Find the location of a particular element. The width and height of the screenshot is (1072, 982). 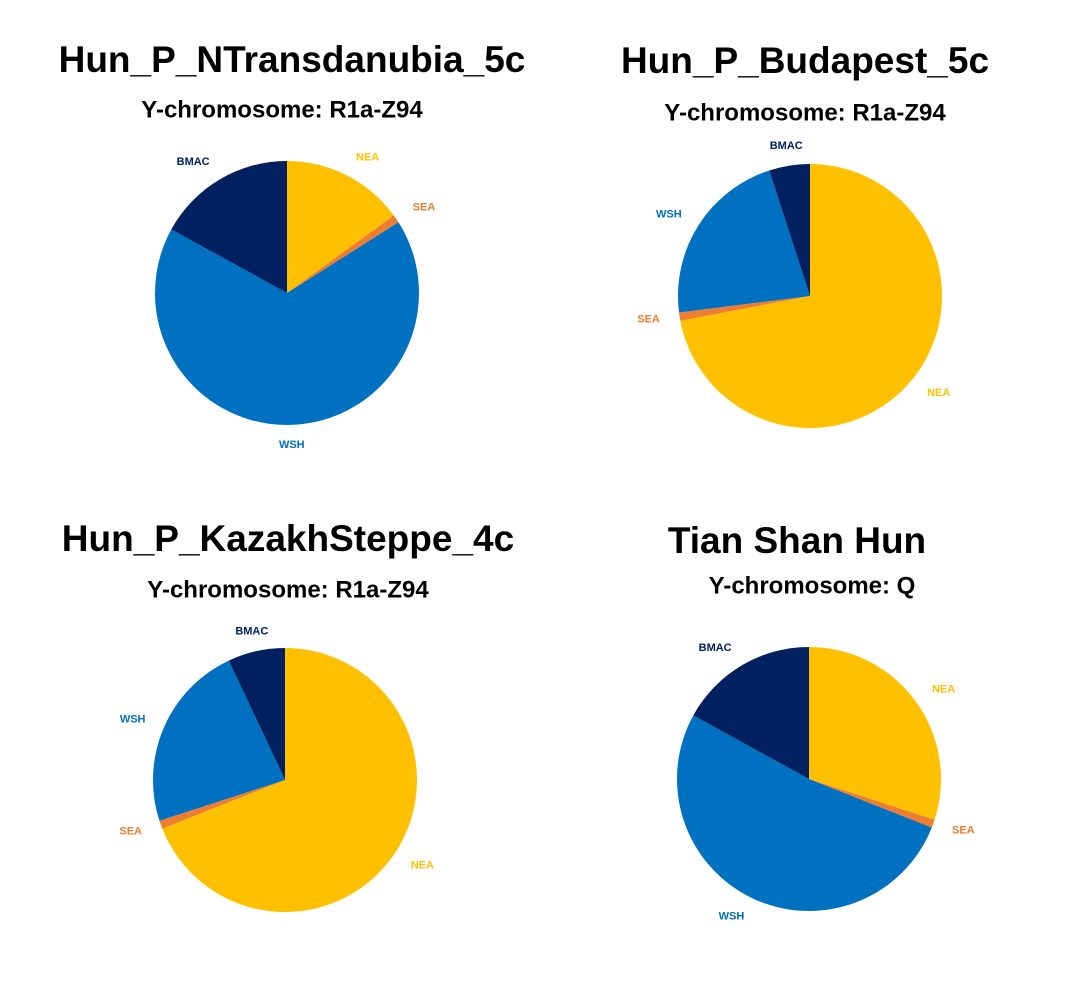

chart-title: Hun_P_KazakhSteppe_4c is located at coordinates (288, 538).